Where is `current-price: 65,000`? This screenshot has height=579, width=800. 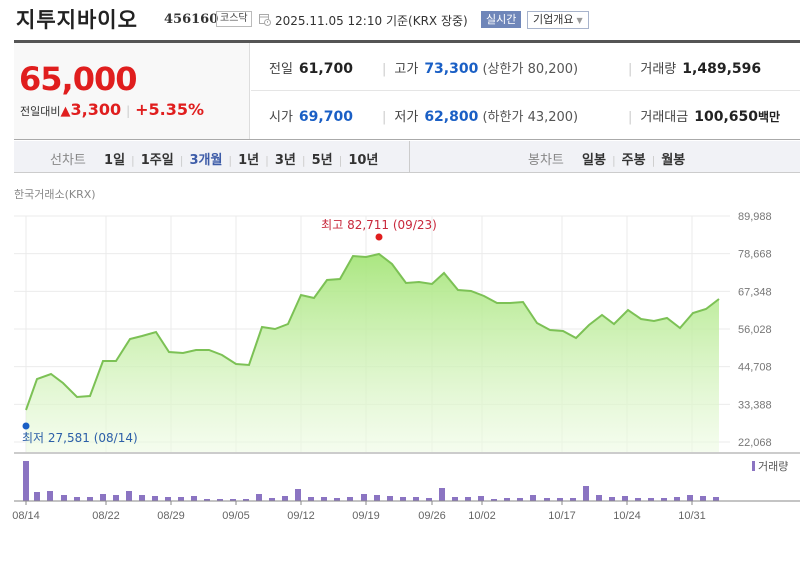
current-price: 65,000 is located at coordinates (78, 79).